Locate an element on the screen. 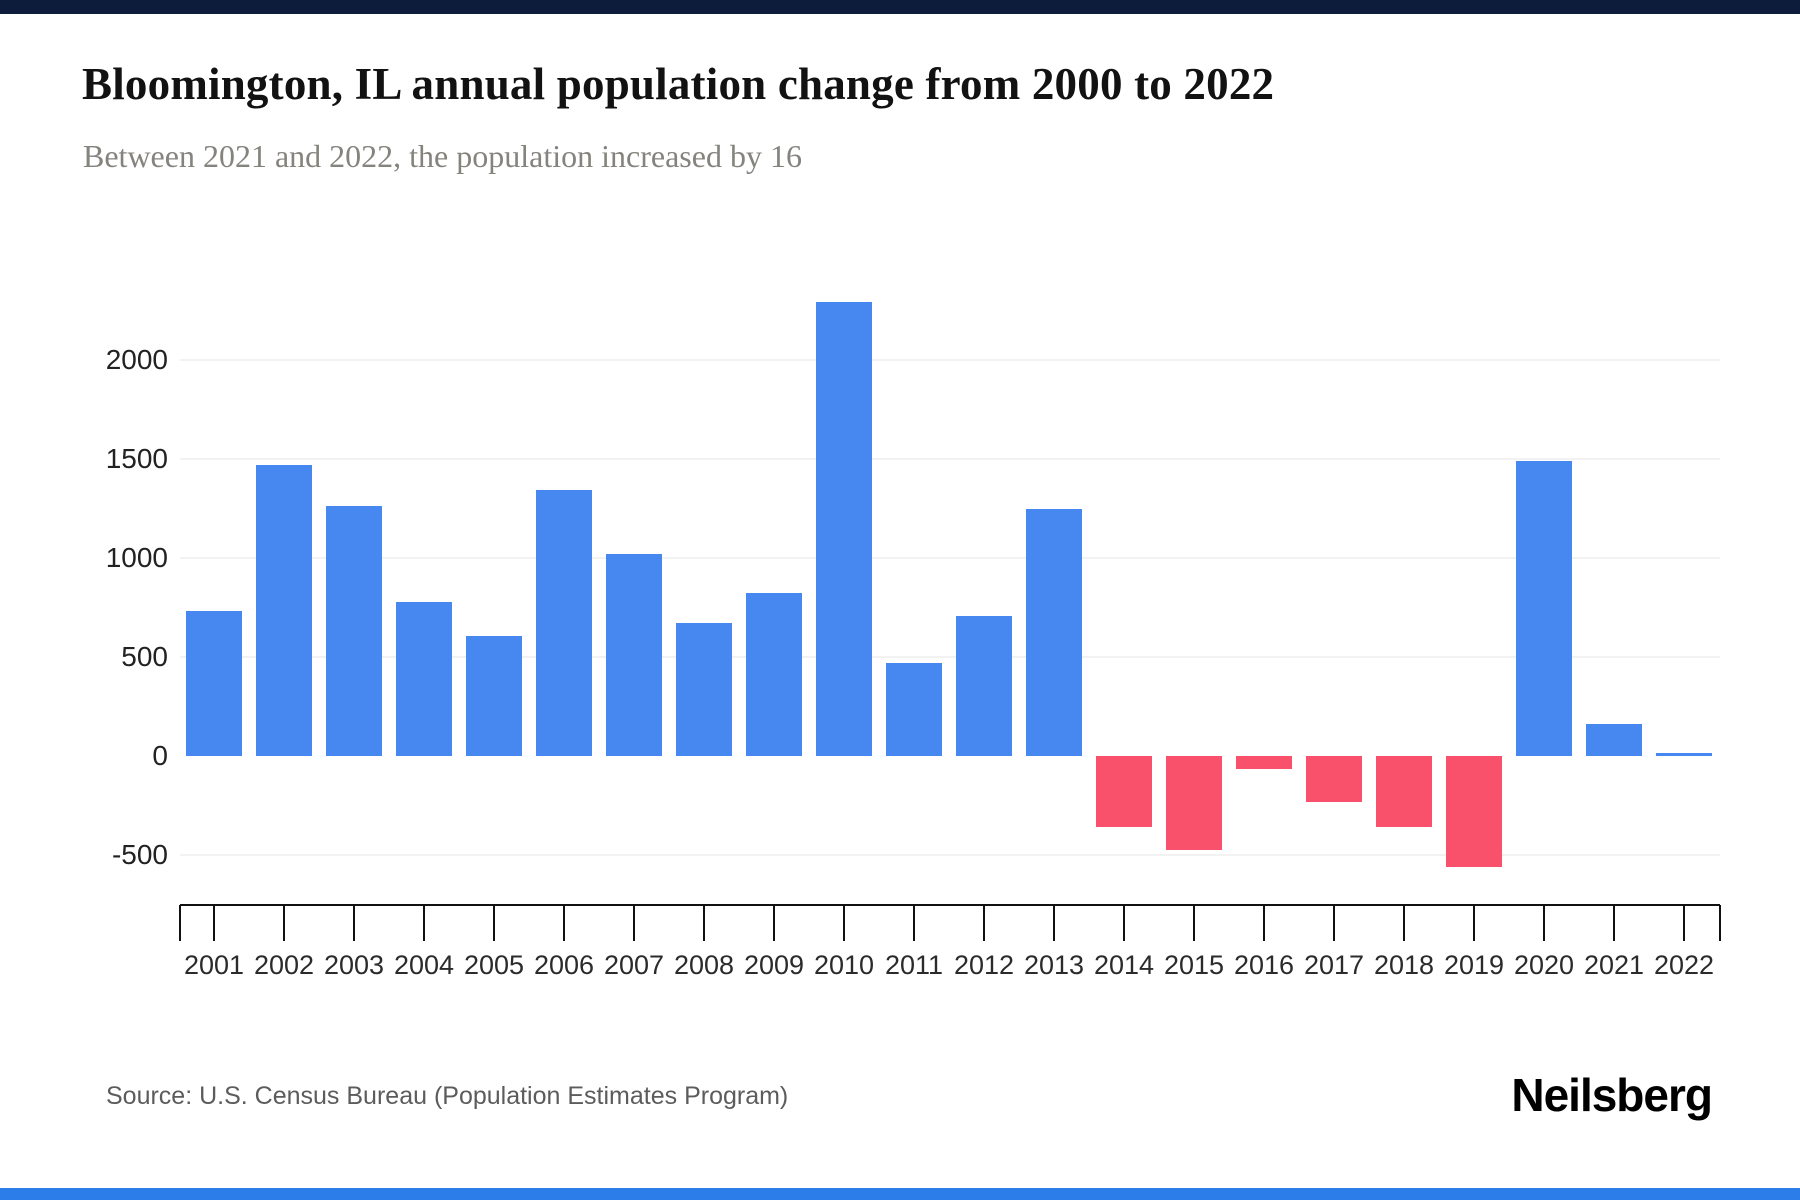 The image size is (1800, 1200). x-axis-label-2018: 2018 is located at coordinates (1404, 965).